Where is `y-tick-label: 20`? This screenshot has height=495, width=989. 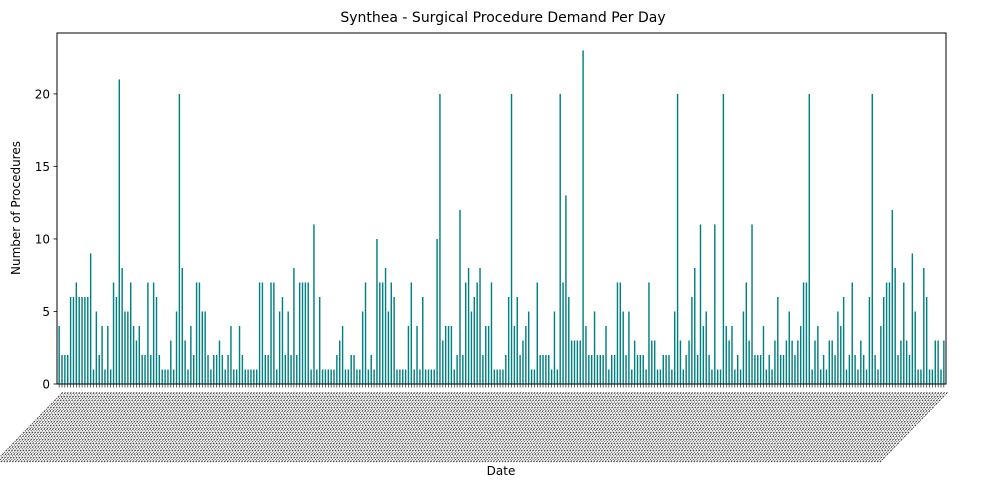
y-tick-label: 20 is located at coordinates (42, 94).